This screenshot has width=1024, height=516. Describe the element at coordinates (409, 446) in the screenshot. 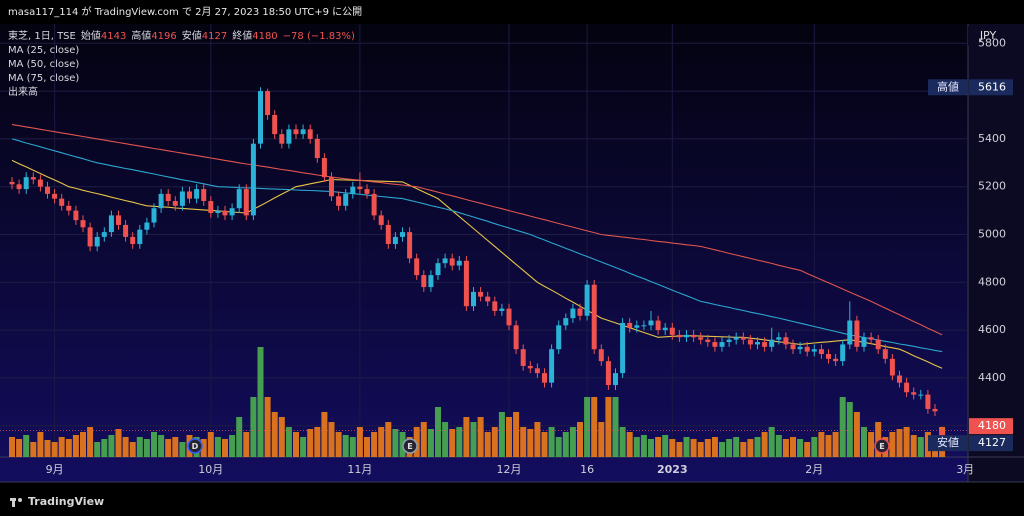

I see `event-label: E` at that location.